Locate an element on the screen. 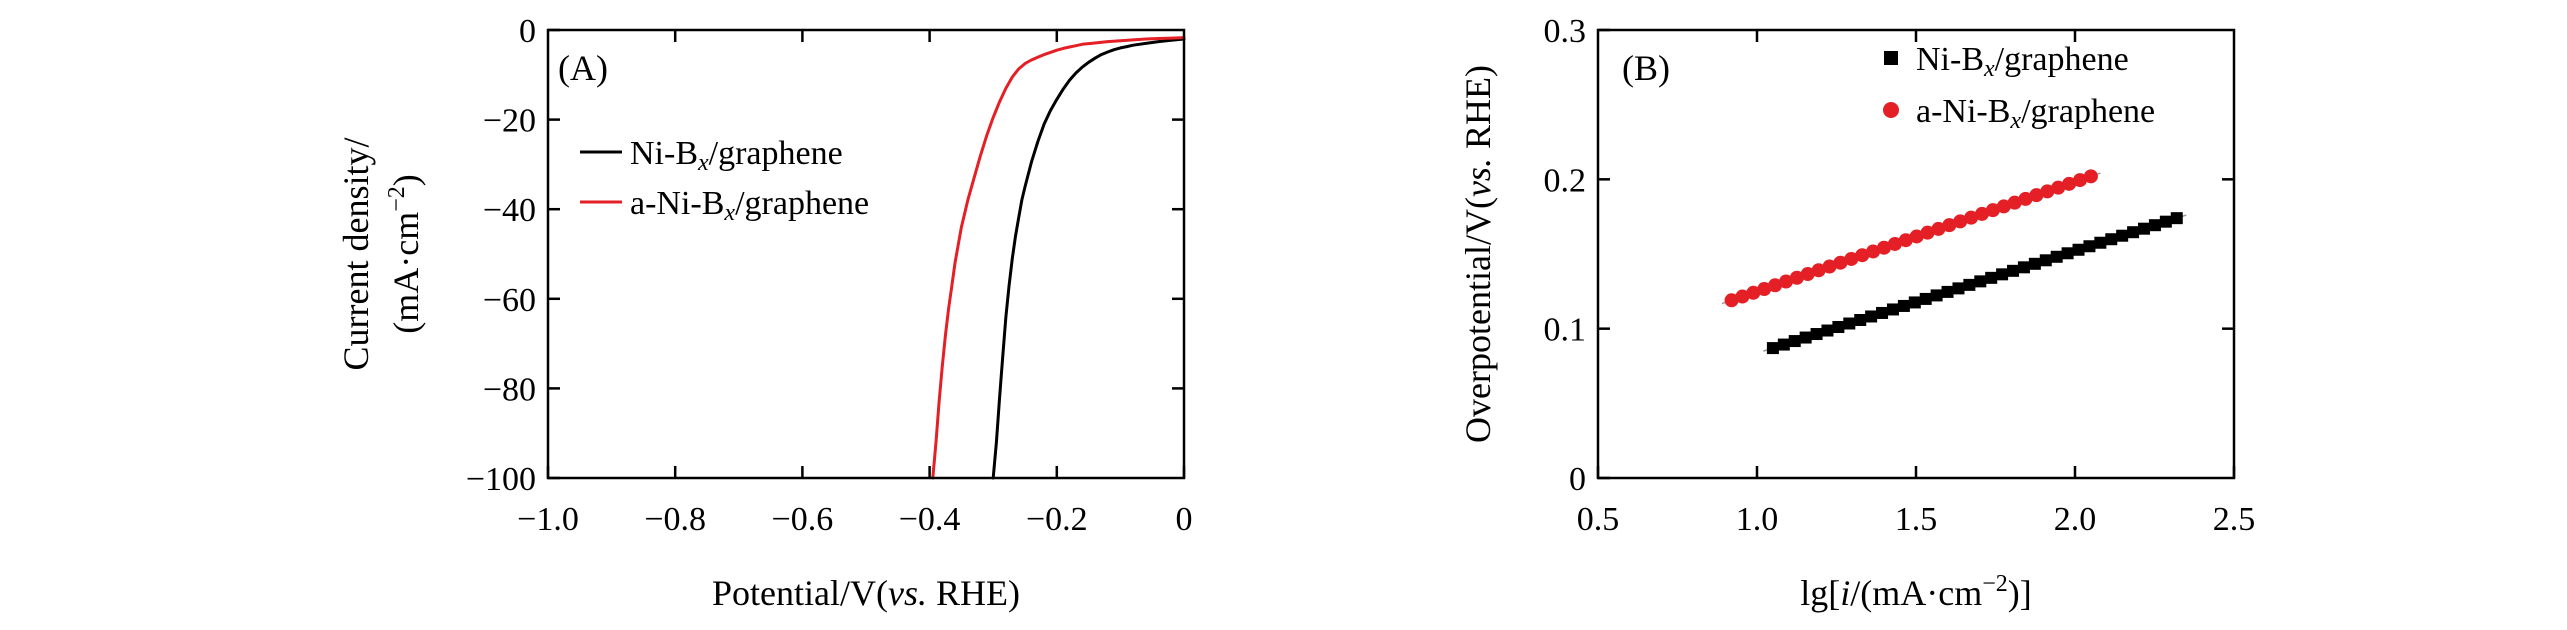  chart-a-y-tick-label: −40 is located at coordinates (509, 210).